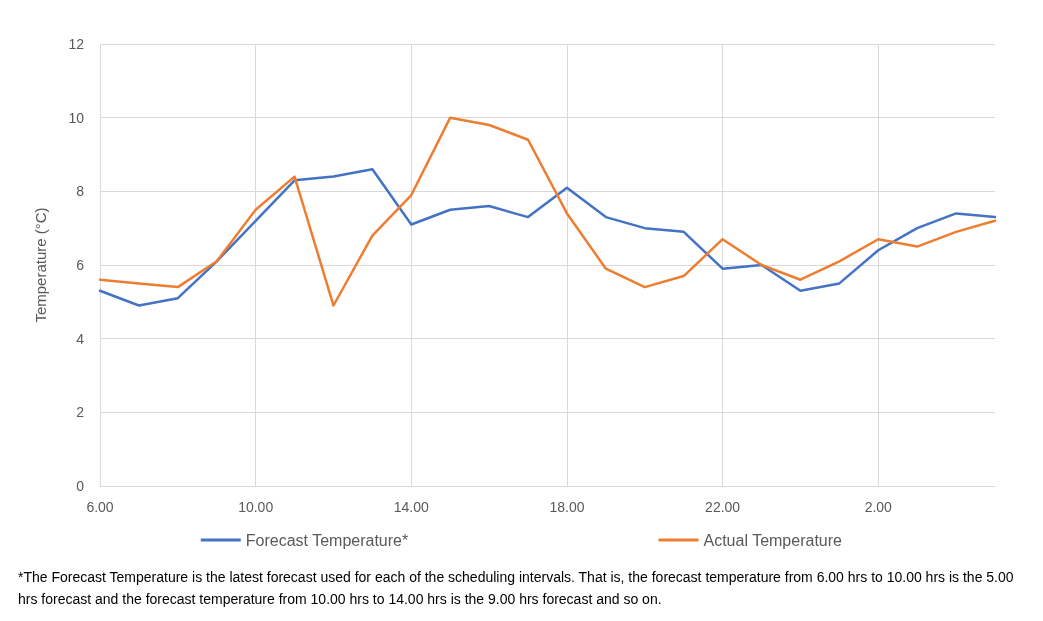 This screenshot has height=621, width=1043. Describe the element at coordinates (80, 486) in the screenshot. I see `y-tick-label: 0` at that location.